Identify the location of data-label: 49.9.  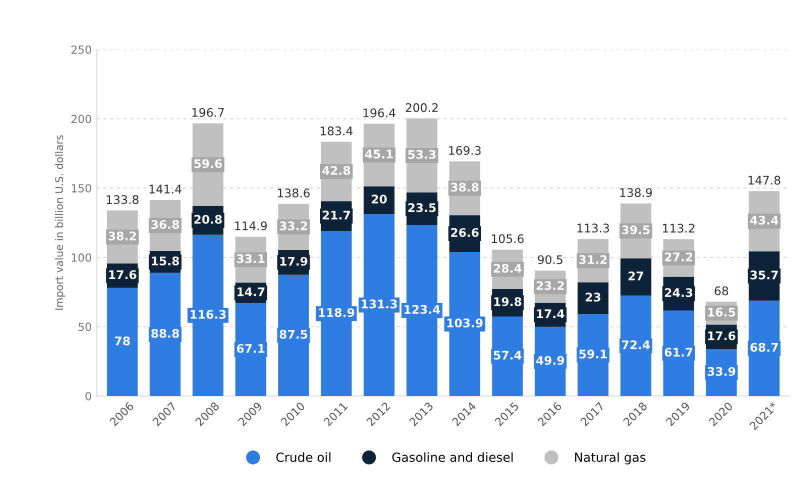
(550, 360).